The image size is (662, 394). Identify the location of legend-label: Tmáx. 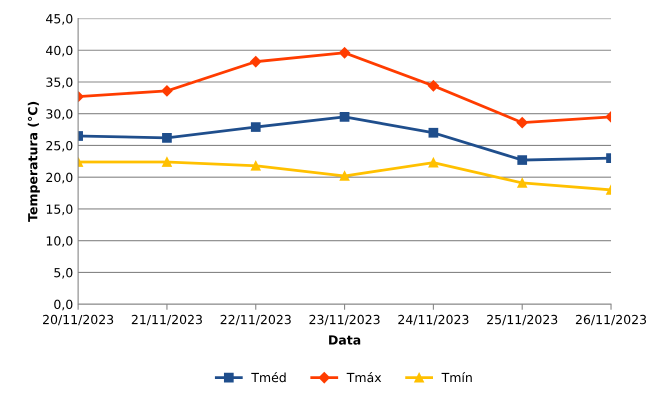
(364, 377).